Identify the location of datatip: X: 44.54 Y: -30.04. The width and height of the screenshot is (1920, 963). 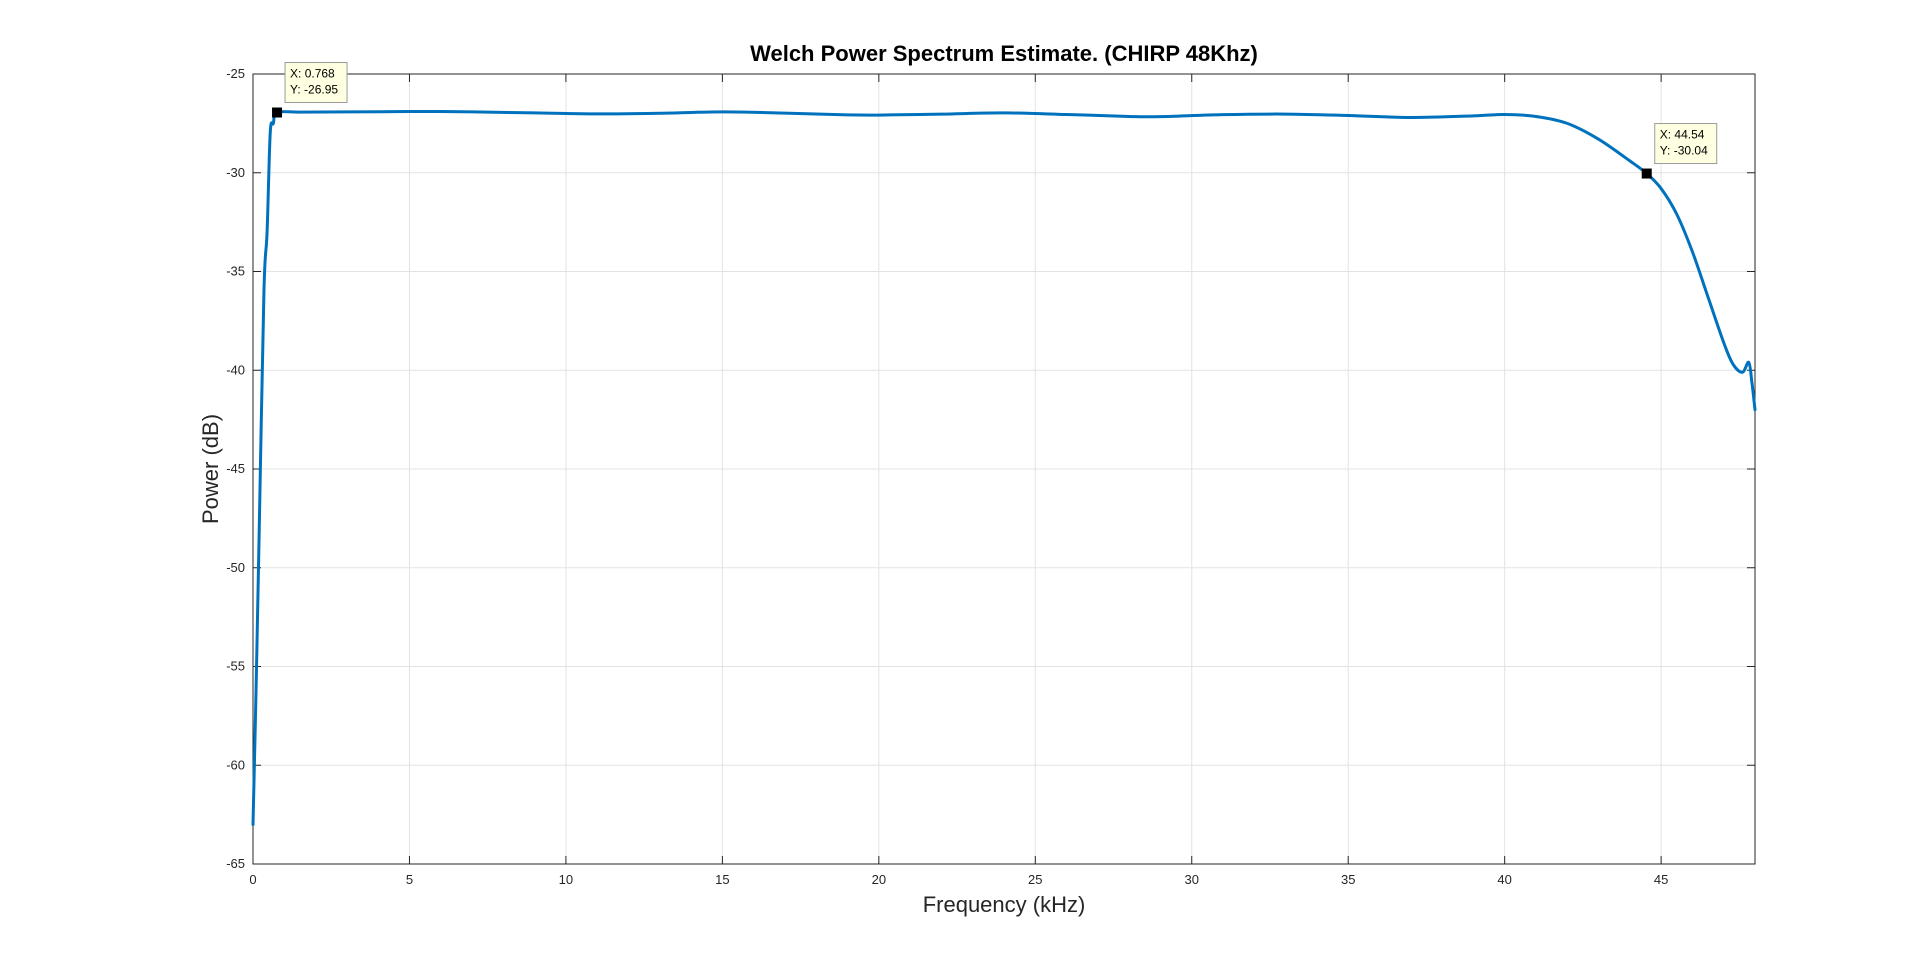
(1679, 151).